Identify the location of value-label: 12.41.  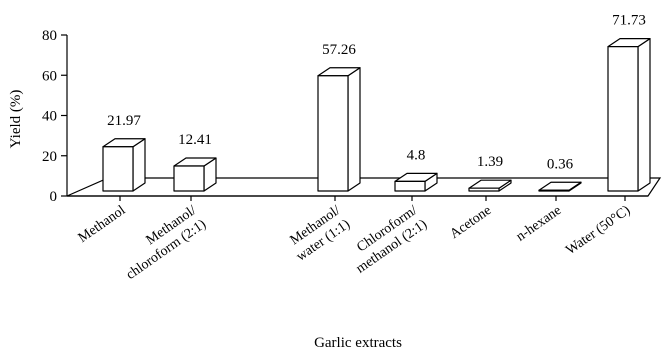
(195, 140).